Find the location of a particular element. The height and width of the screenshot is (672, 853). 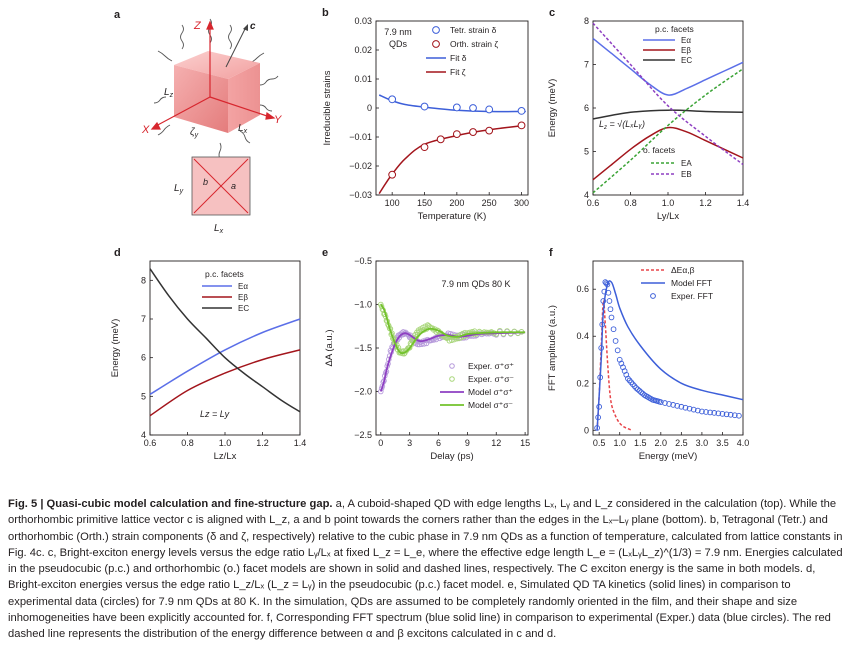

legend-label: EC is located at coordinates (686, 60).